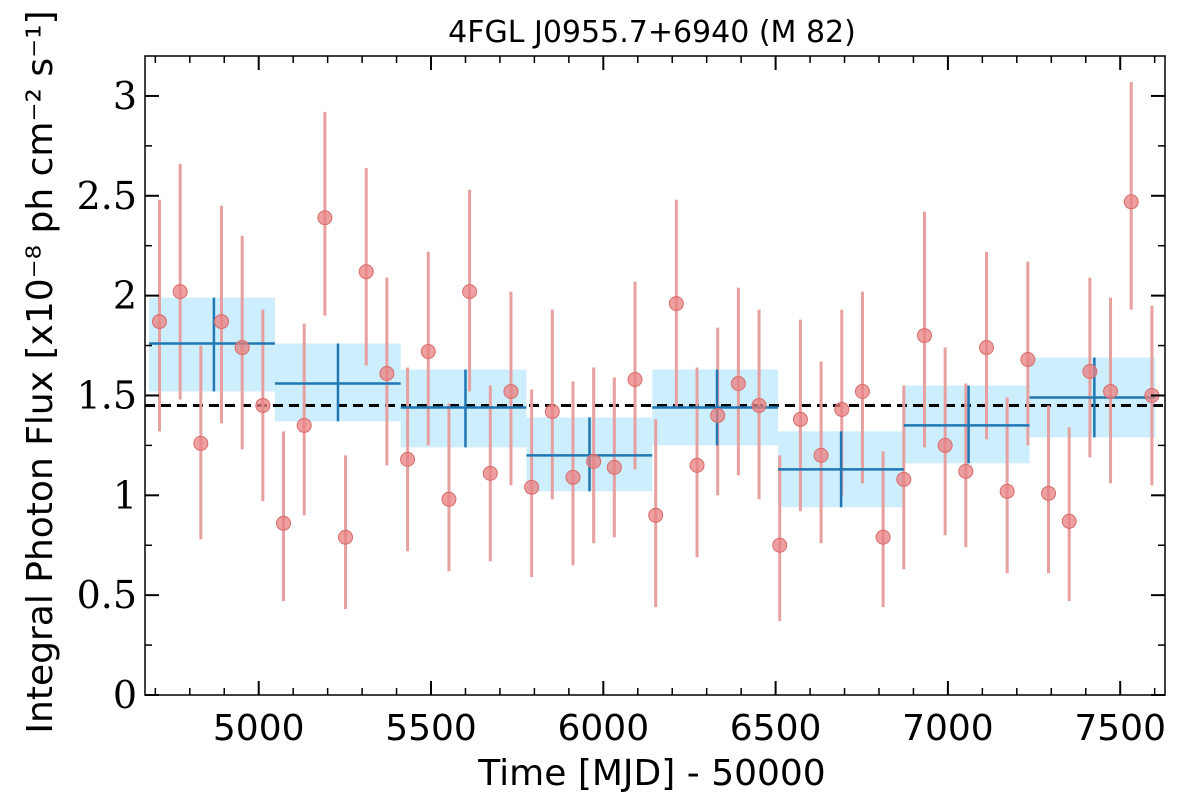  Describe the element at coordinates (107, 395) in the screenshot. I see `y-tick-label: 1.5` at that location.